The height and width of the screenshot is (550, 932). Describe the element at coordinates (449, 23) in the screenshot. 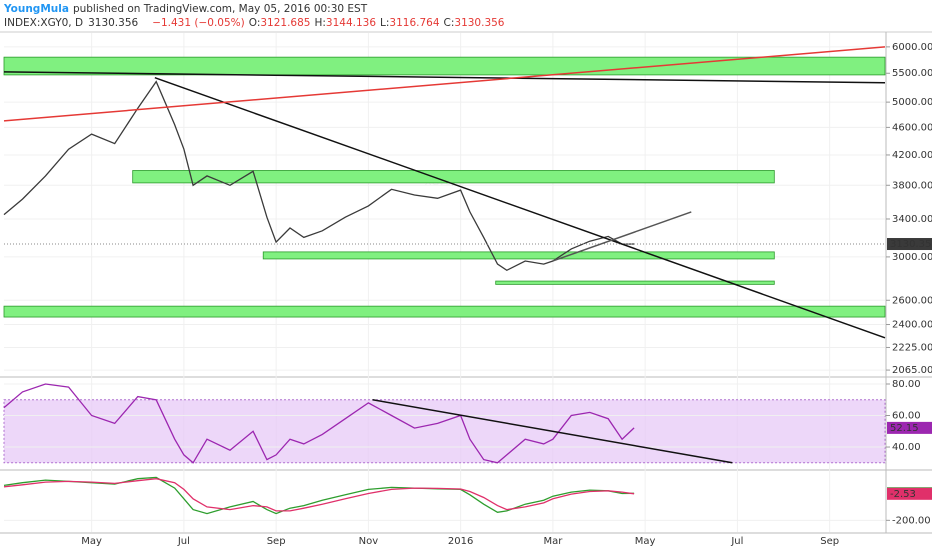

I see `close-label: C:` at that location.